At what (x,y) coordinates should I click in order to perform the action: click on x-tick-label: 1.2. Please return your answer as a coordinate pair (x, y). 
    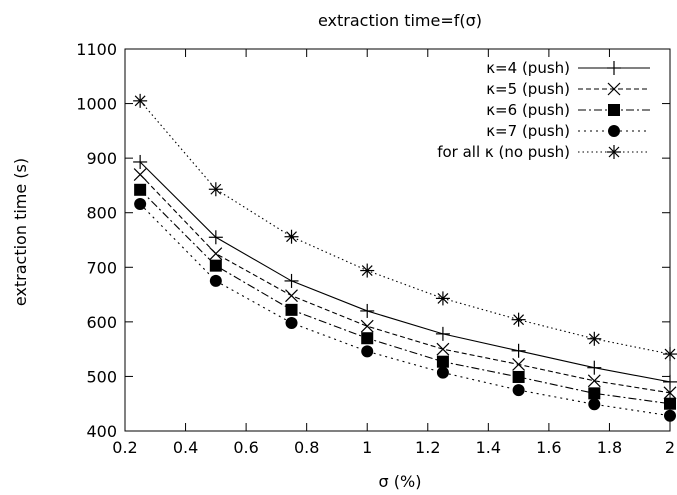
    Looking at the image, I should click on (427, 447).